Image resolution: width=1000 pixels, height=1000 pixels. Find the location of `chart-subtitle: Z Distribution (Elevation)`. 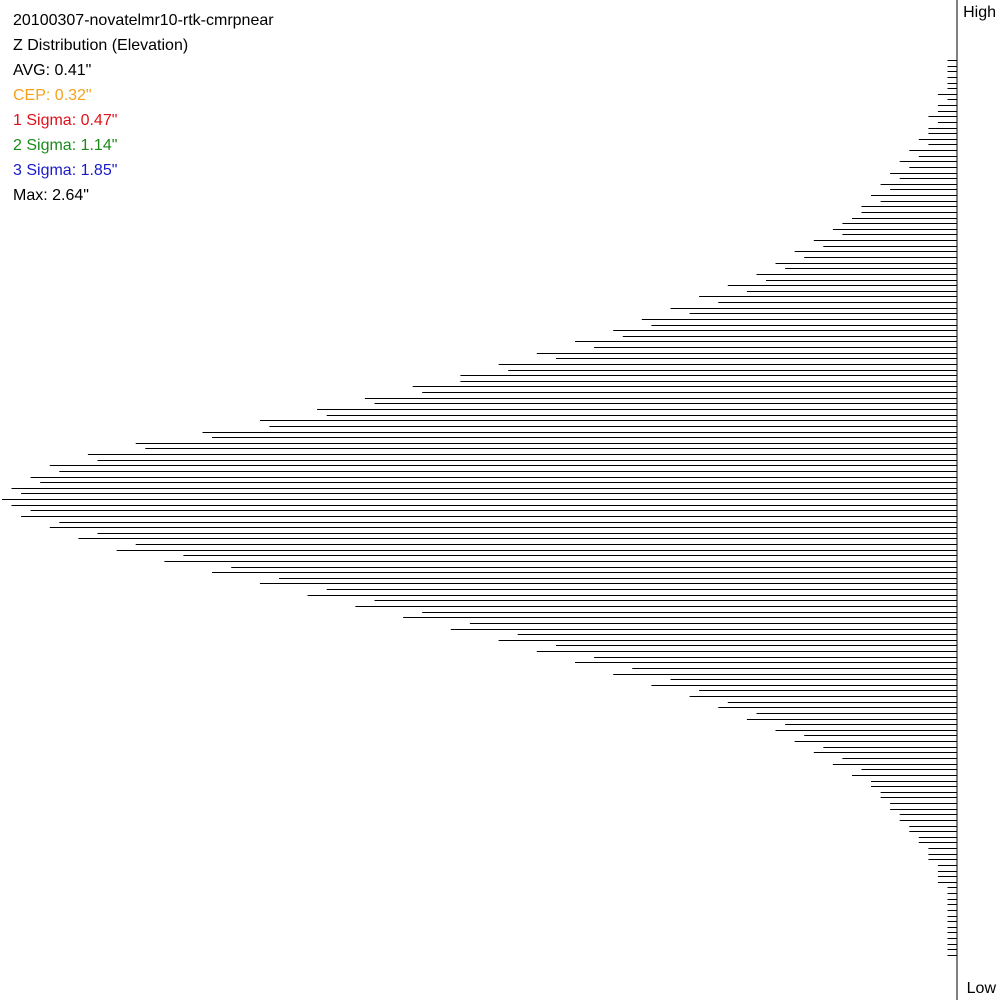

chart-subtitle: Z Distribution (Elevation) is located at coordinates (101, 45).